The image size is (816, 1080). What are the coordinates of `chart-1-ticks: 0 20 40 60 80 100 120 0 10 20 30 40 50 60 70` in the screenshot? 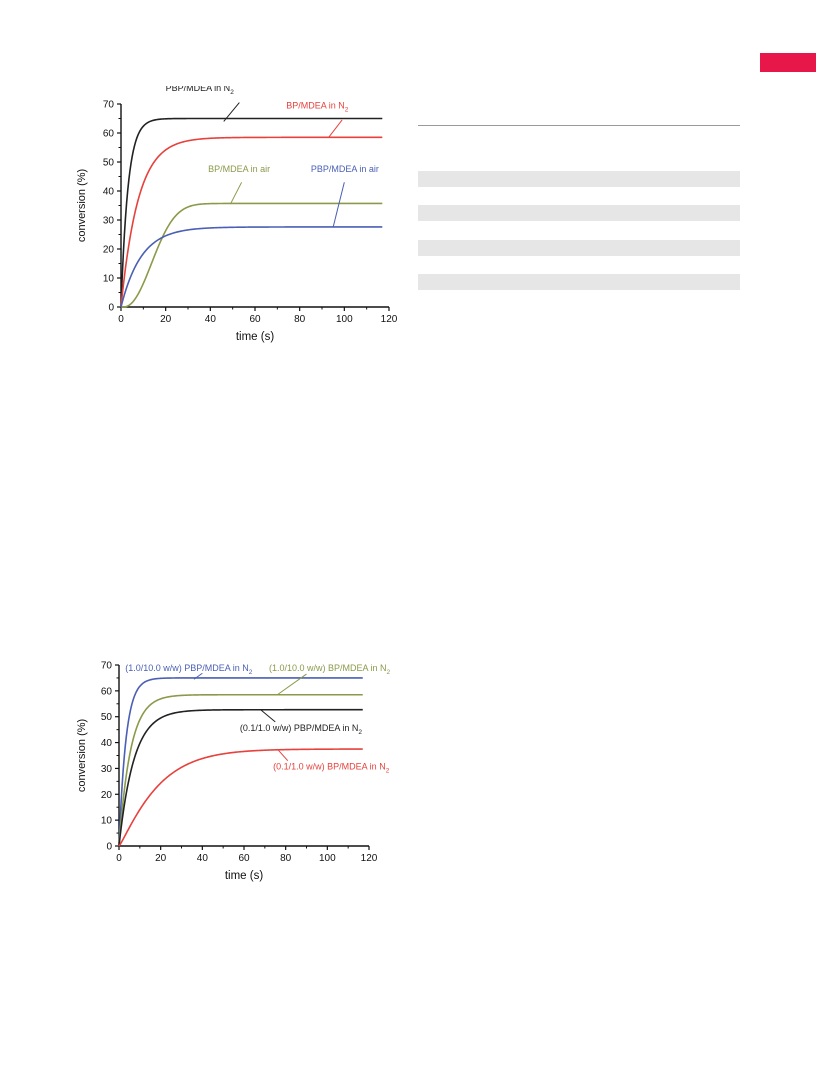 It's located at (250, 213).